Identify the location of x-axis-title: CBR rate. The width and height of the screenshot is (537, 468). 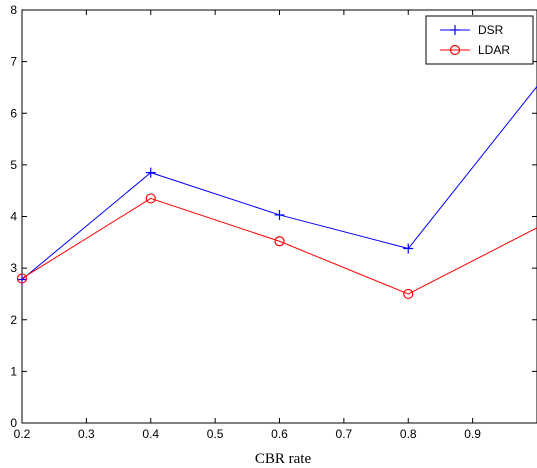
(283, 459).